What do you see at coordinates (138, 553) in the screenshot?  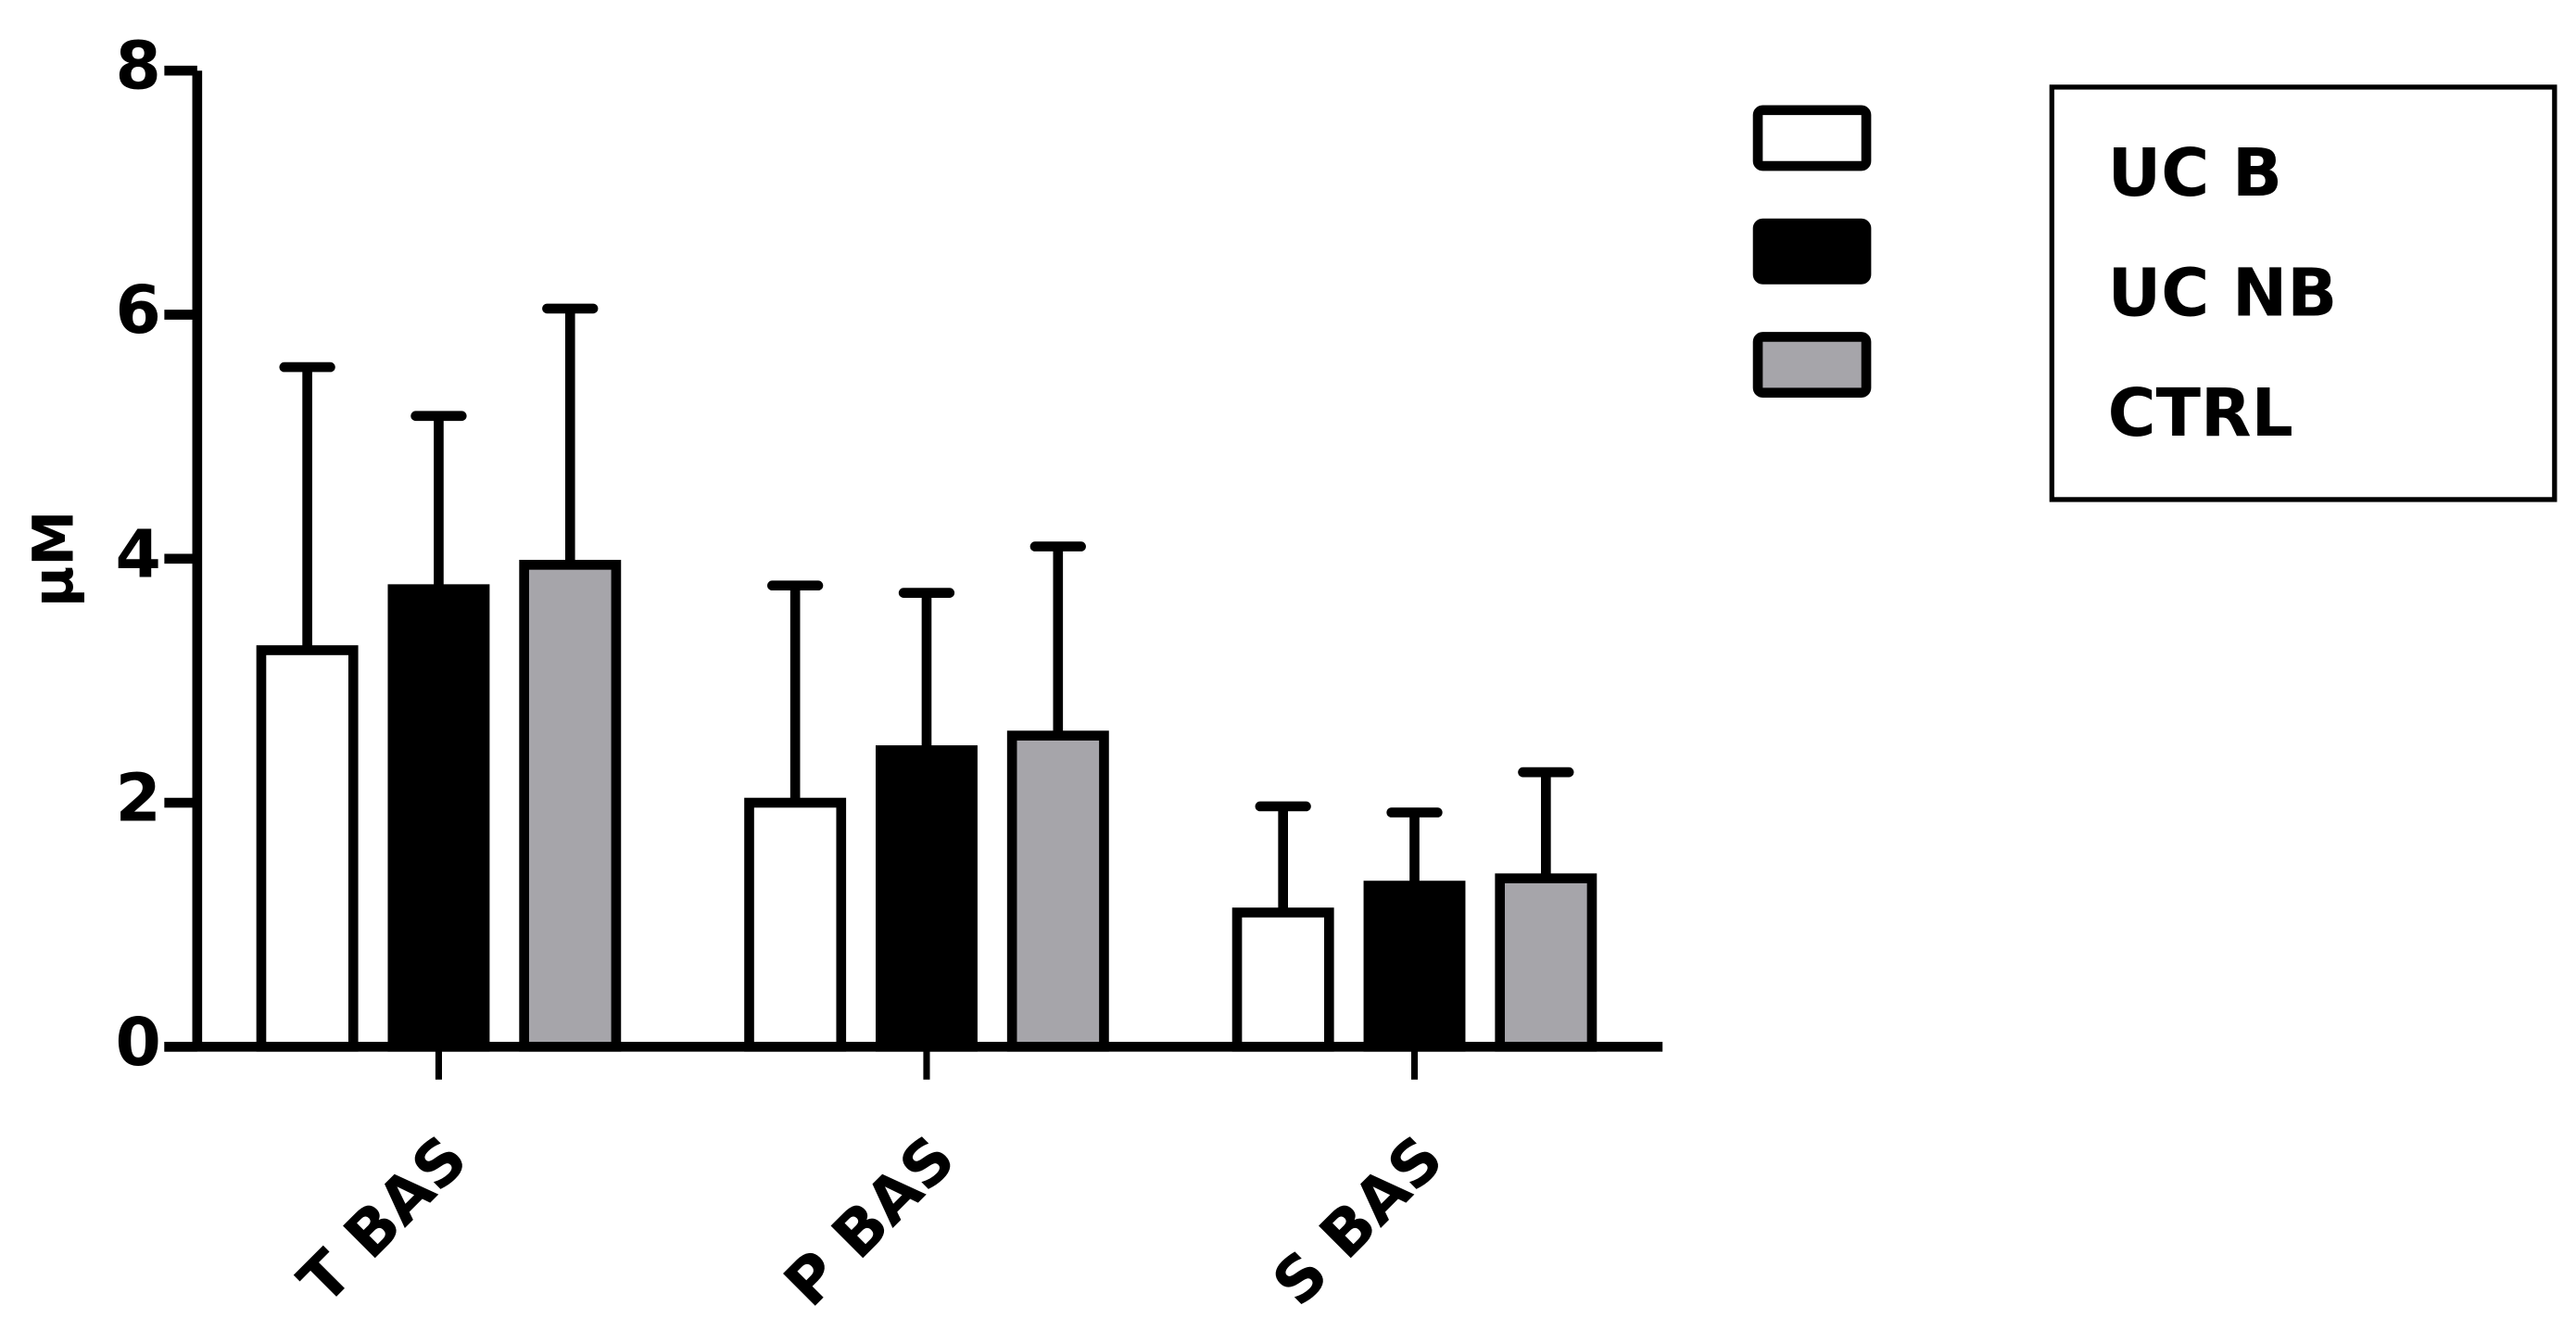 I see `y-tick-label: 4` at bounding box center [138, 553].